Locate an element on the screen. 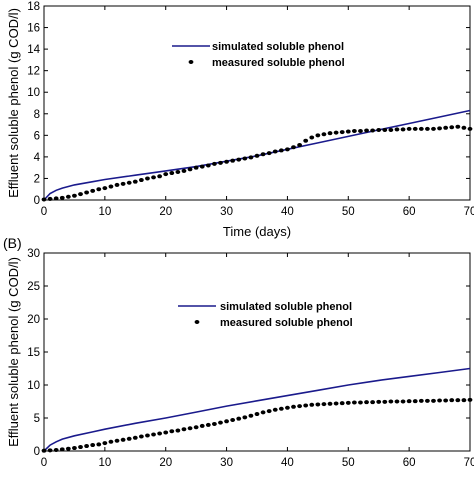 This screenshot has width=474, height=479. y-tick-label: 18 is located at coordinates (33, 7).